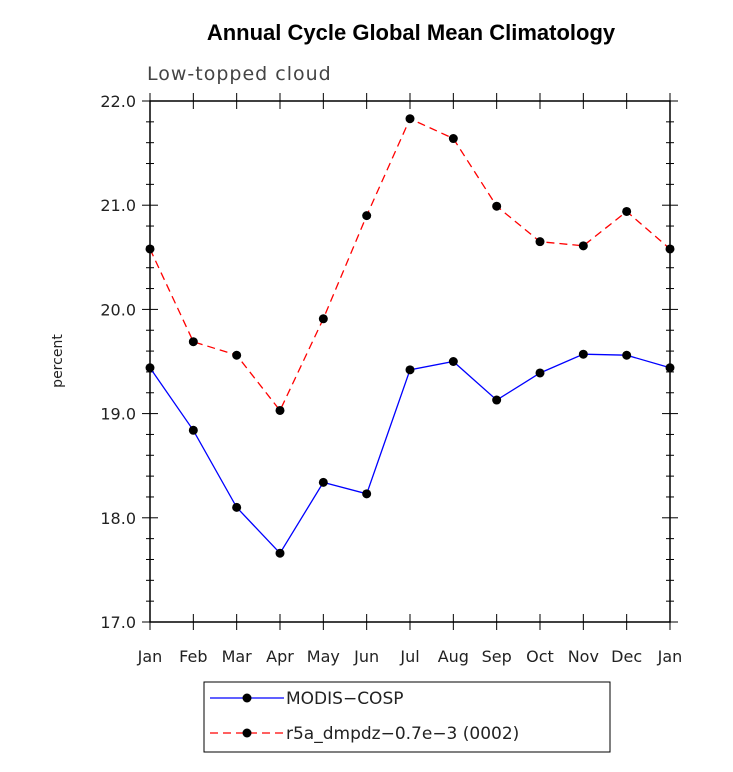 The height and width of the screenshot is (772, 733). I want to click on legend-box, so click(407, 717).